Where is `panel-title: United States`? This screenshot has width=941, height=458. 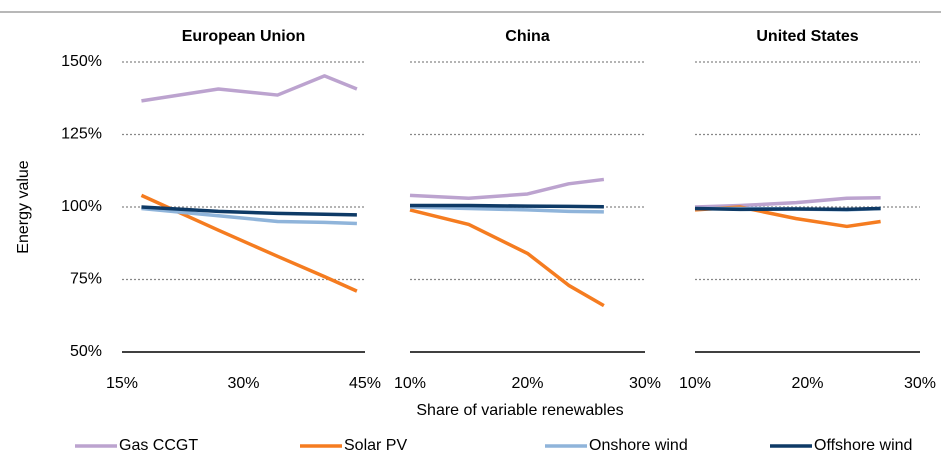 panel-title: United States is located at coordinates (807, 36).